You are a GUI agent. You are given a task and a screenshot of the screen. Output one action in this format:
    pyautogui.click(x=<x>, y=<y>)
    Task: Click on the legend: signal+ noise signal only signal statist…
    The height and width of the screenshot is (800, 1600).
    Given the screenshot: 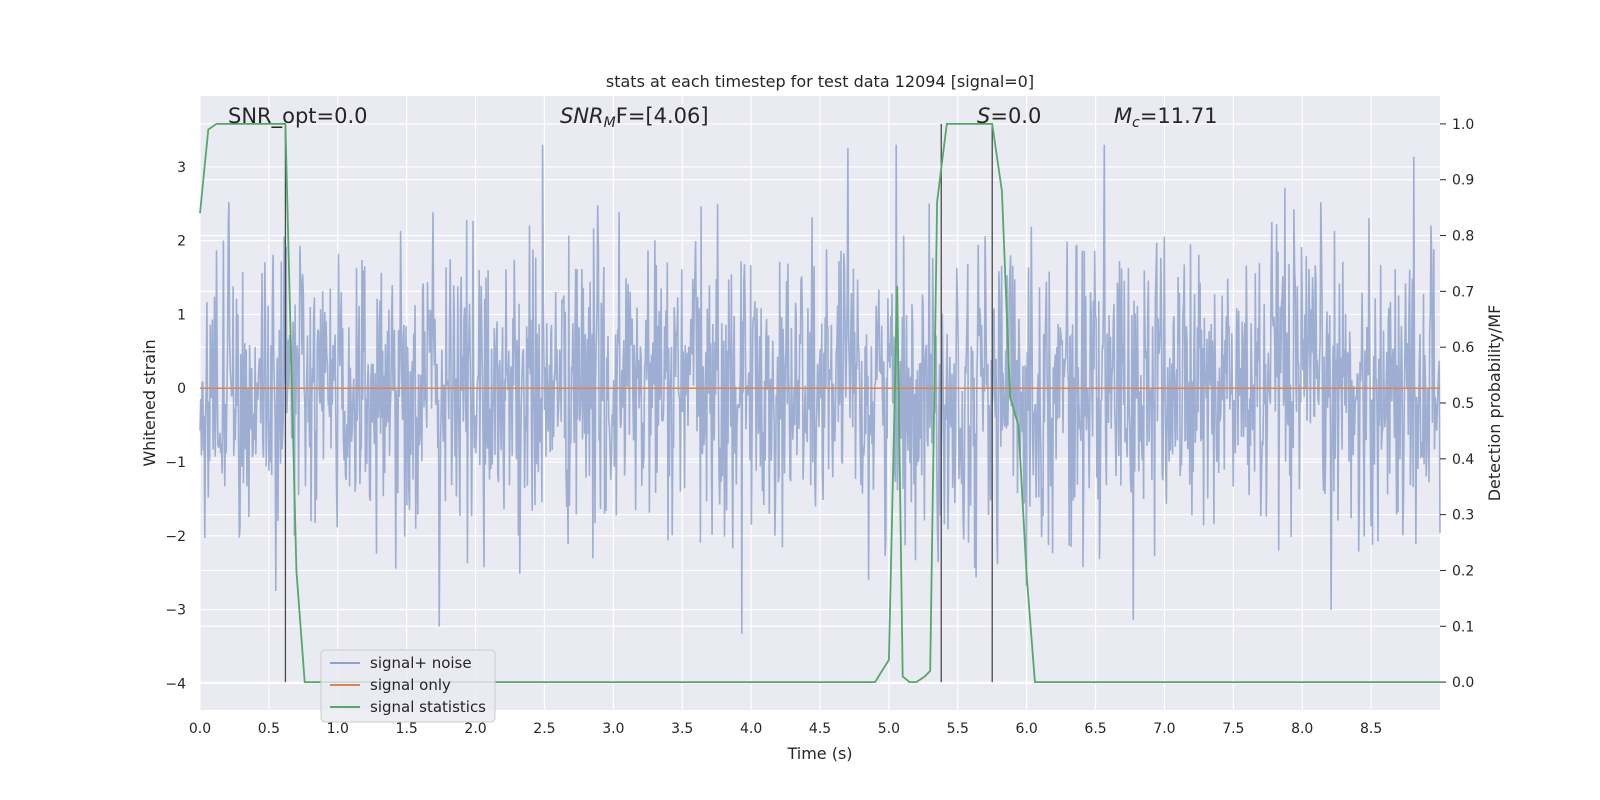 What is the action you would take?
    pyautogui.click(x=408, y=686)
    